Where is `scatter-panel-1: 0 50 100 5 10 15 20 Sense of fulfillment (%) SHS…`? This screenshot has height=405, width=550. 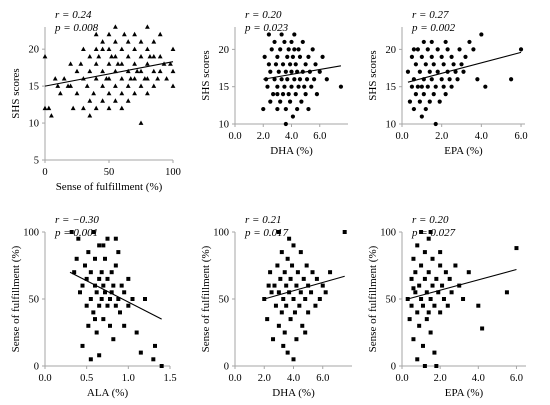 scatter-panel-1: 0 50 100 5 10 15 20 Sense of fulfillment (%) SHS… is located at coordinates (95, 101).